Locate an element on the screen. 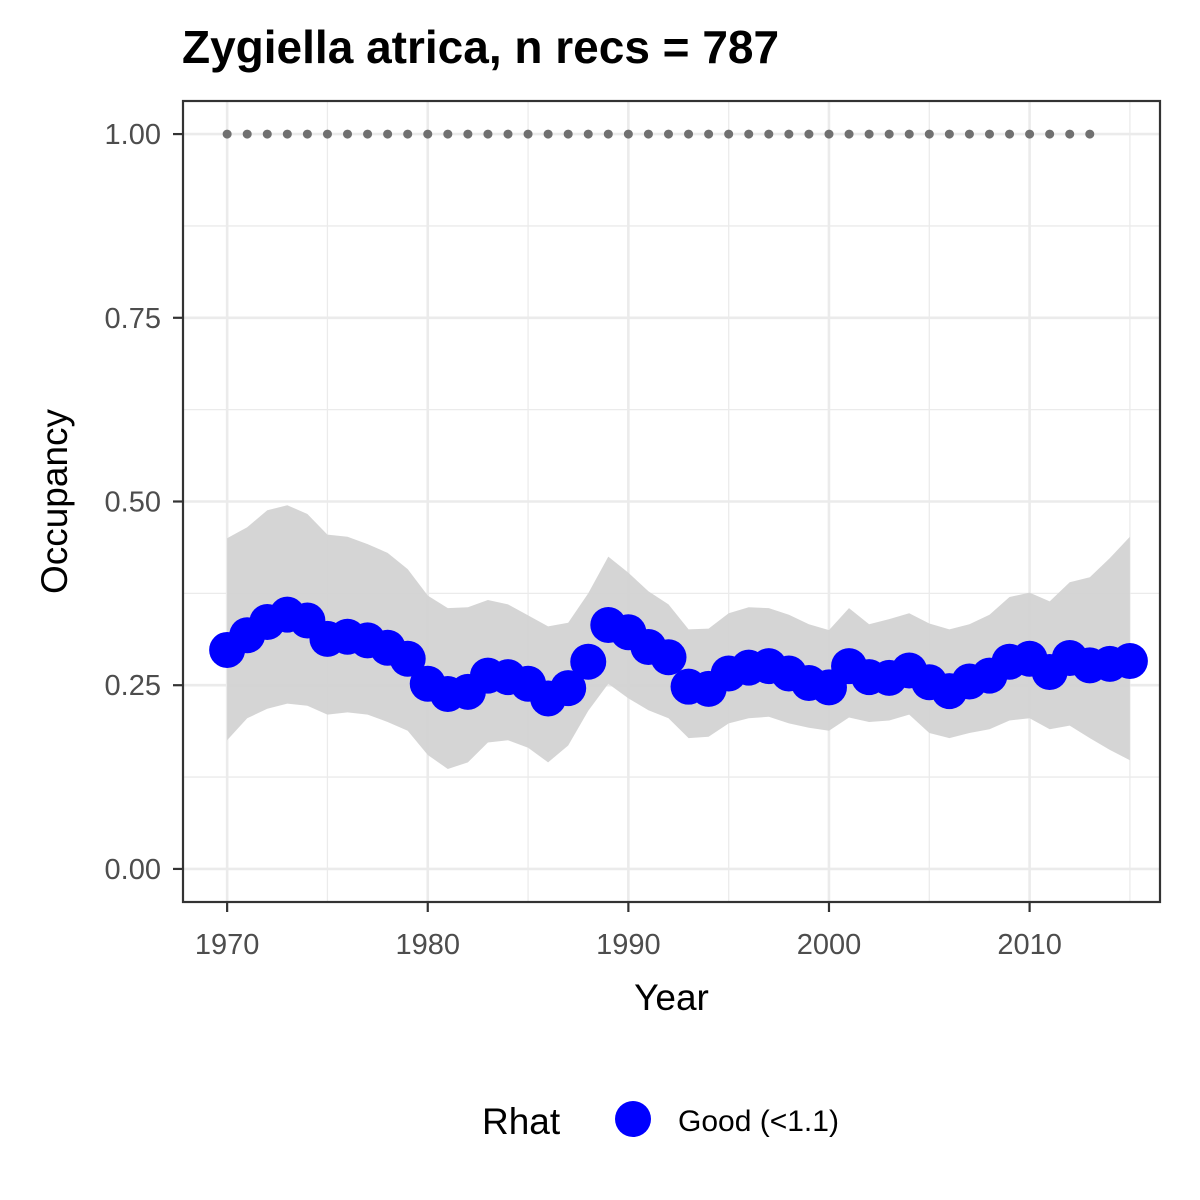 The width and height of the screenshot is (1200, 1200). y-tick-label: 0.00 is located at coordinates (133, 870).